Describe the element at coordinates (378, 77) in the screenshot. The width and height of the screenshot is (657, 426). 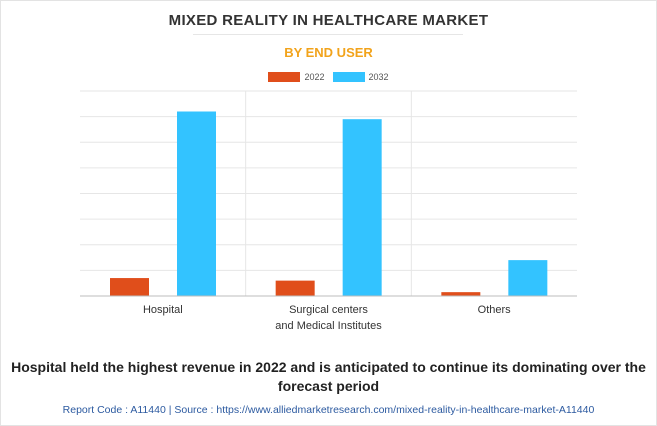
I see `legend-label-2032: 2032` at that location.